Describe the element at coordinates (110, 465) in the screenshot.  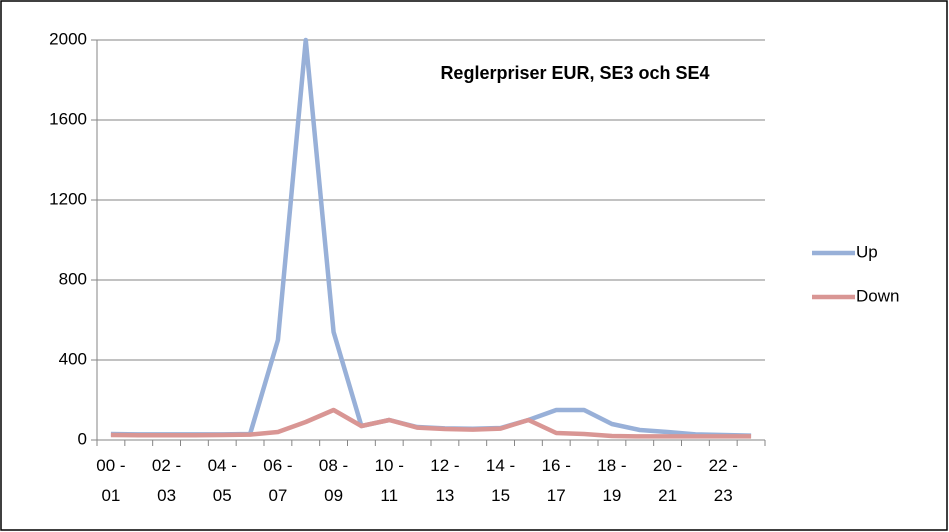
I see `x-tick-label-line: 00 -` at that location.